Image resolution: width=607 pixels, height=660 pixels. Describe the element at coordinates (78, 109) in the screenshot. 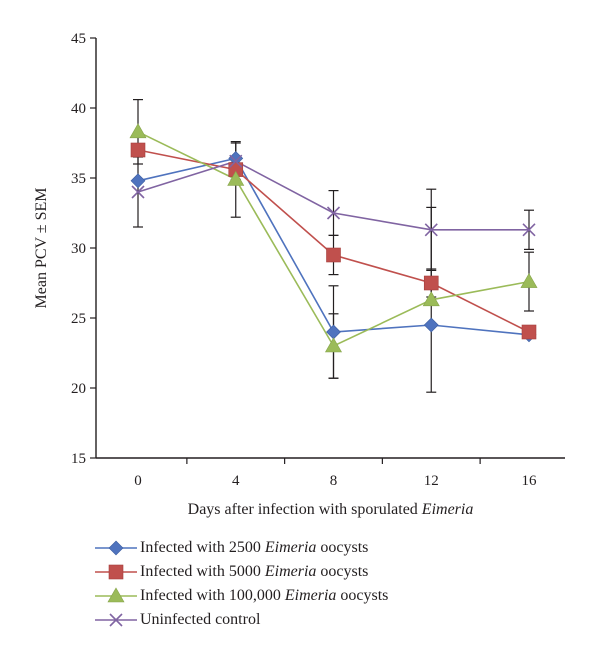

I see `y-tick-label: 40` at that location.